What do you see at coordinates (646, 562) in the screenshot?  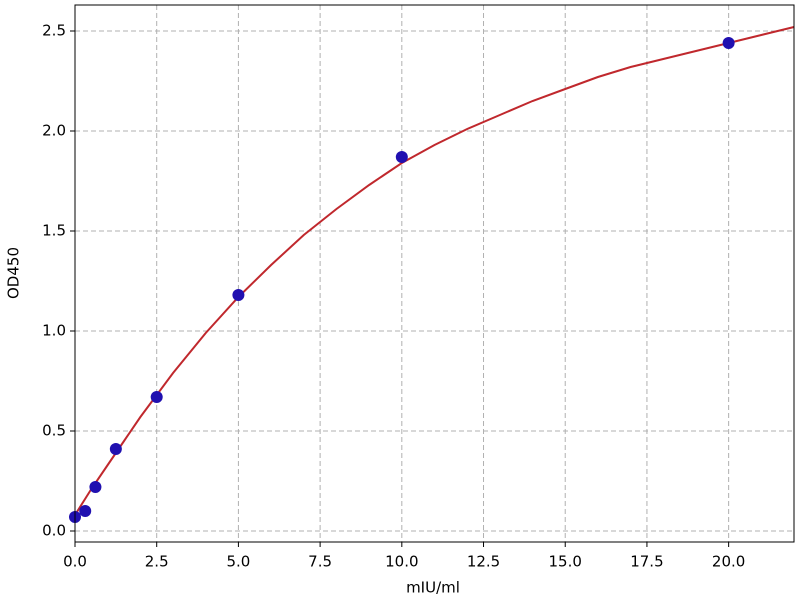 I see `x-tick-label: 17.5` at bounding box center [646, 562].